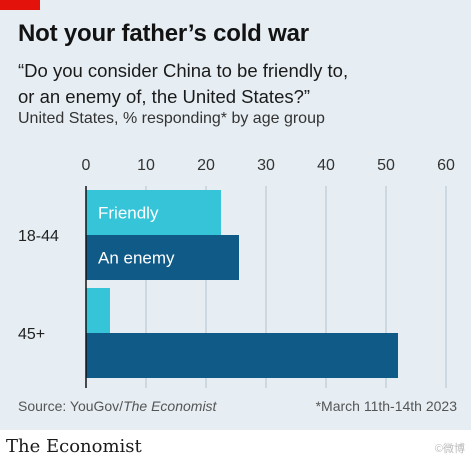 This screenshot has height=458, width=471. Describe the element at coordinates (163, 33) in the screenshot. I see `chart-title: Not your father’s cold war` at that location.